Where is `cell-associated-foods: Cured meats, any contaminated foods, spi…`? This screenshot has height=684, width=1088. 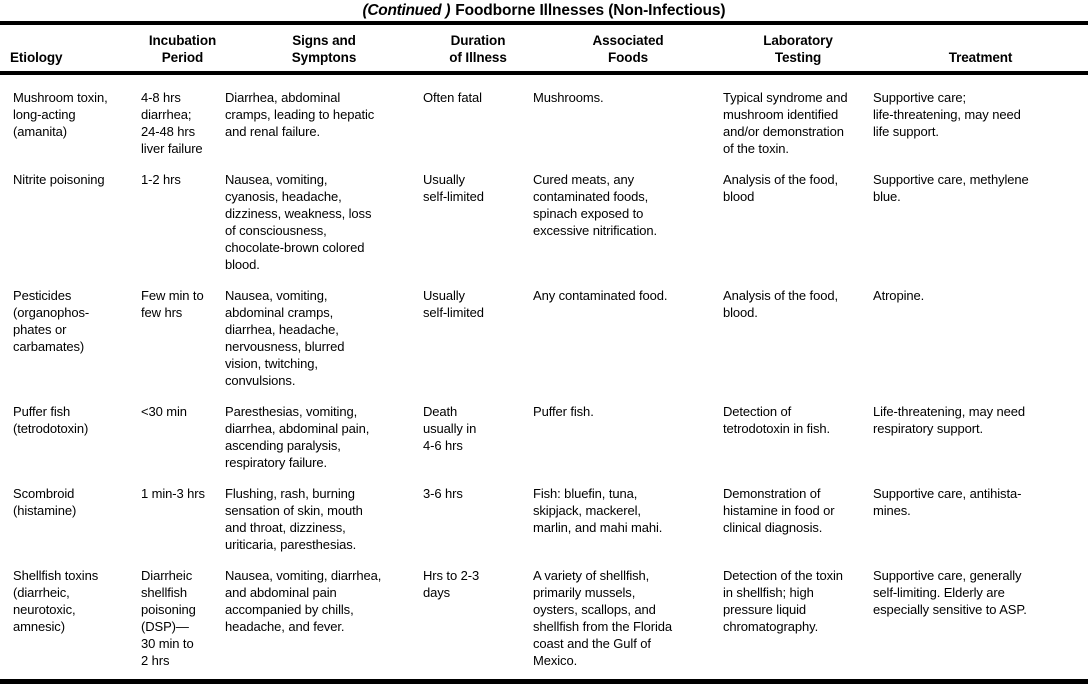
cell-associated-foods: Cured meats, any contaminated foods, spi… is located at coordinates (595, 205).